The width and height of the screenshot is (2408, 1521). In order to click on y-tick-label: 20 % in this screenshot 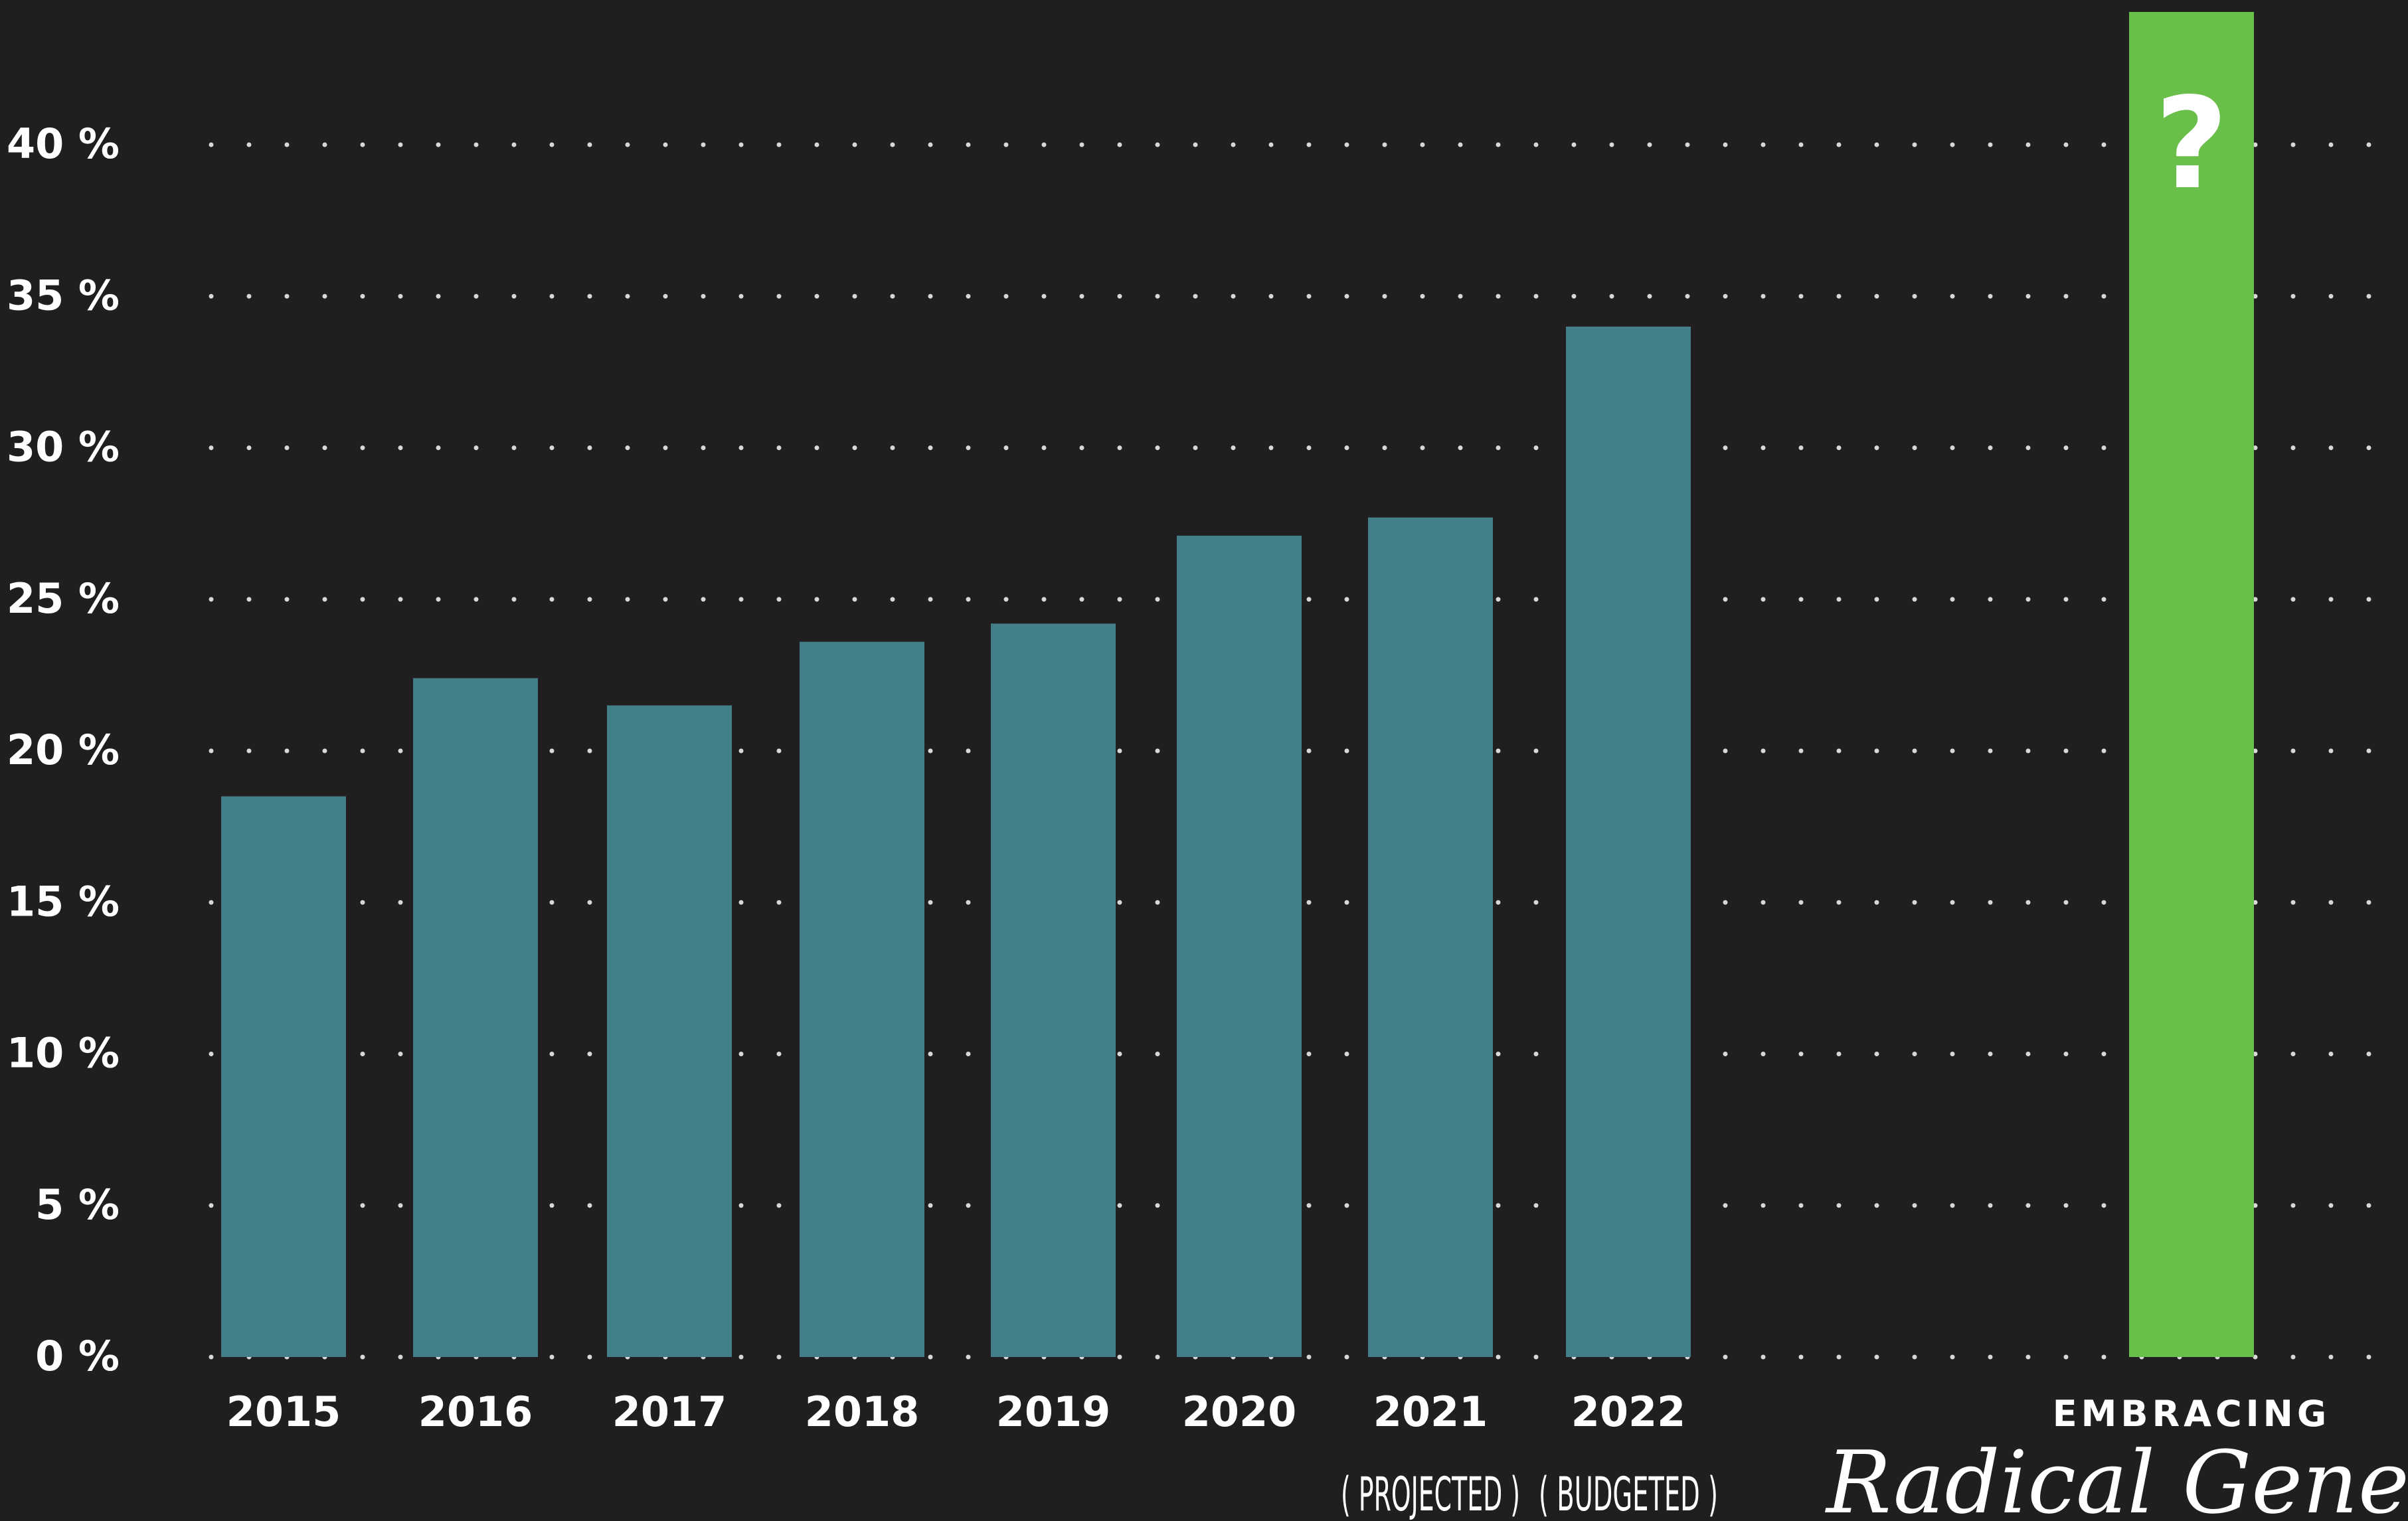, I will do `click(63, 750)`.